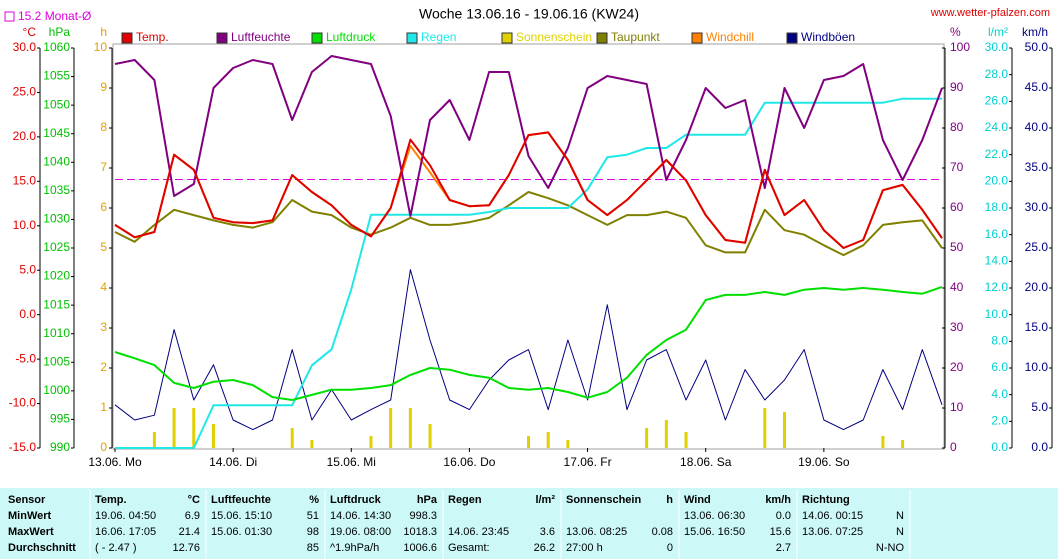  Describe the element at coordinates (1037, 47) in the screenshot. I see `y-tick-label: 50.0` at that location.